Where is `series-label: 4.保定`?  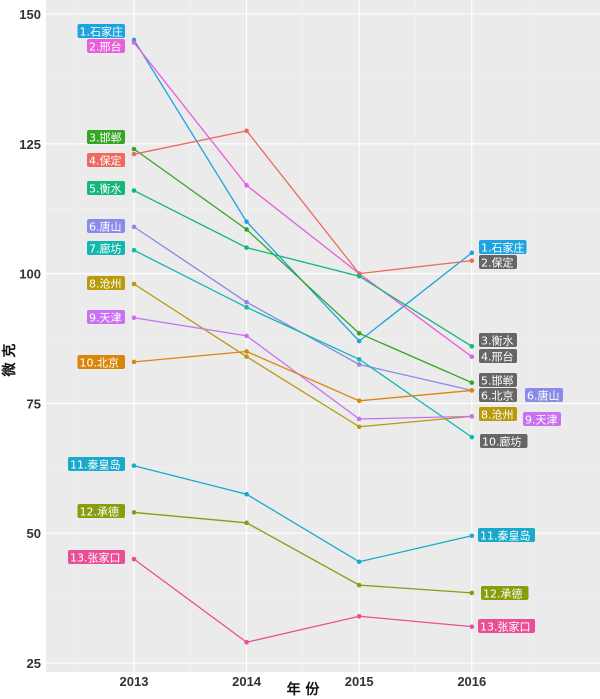
series-label: 4.保定 is located at coordinates (106, 160).